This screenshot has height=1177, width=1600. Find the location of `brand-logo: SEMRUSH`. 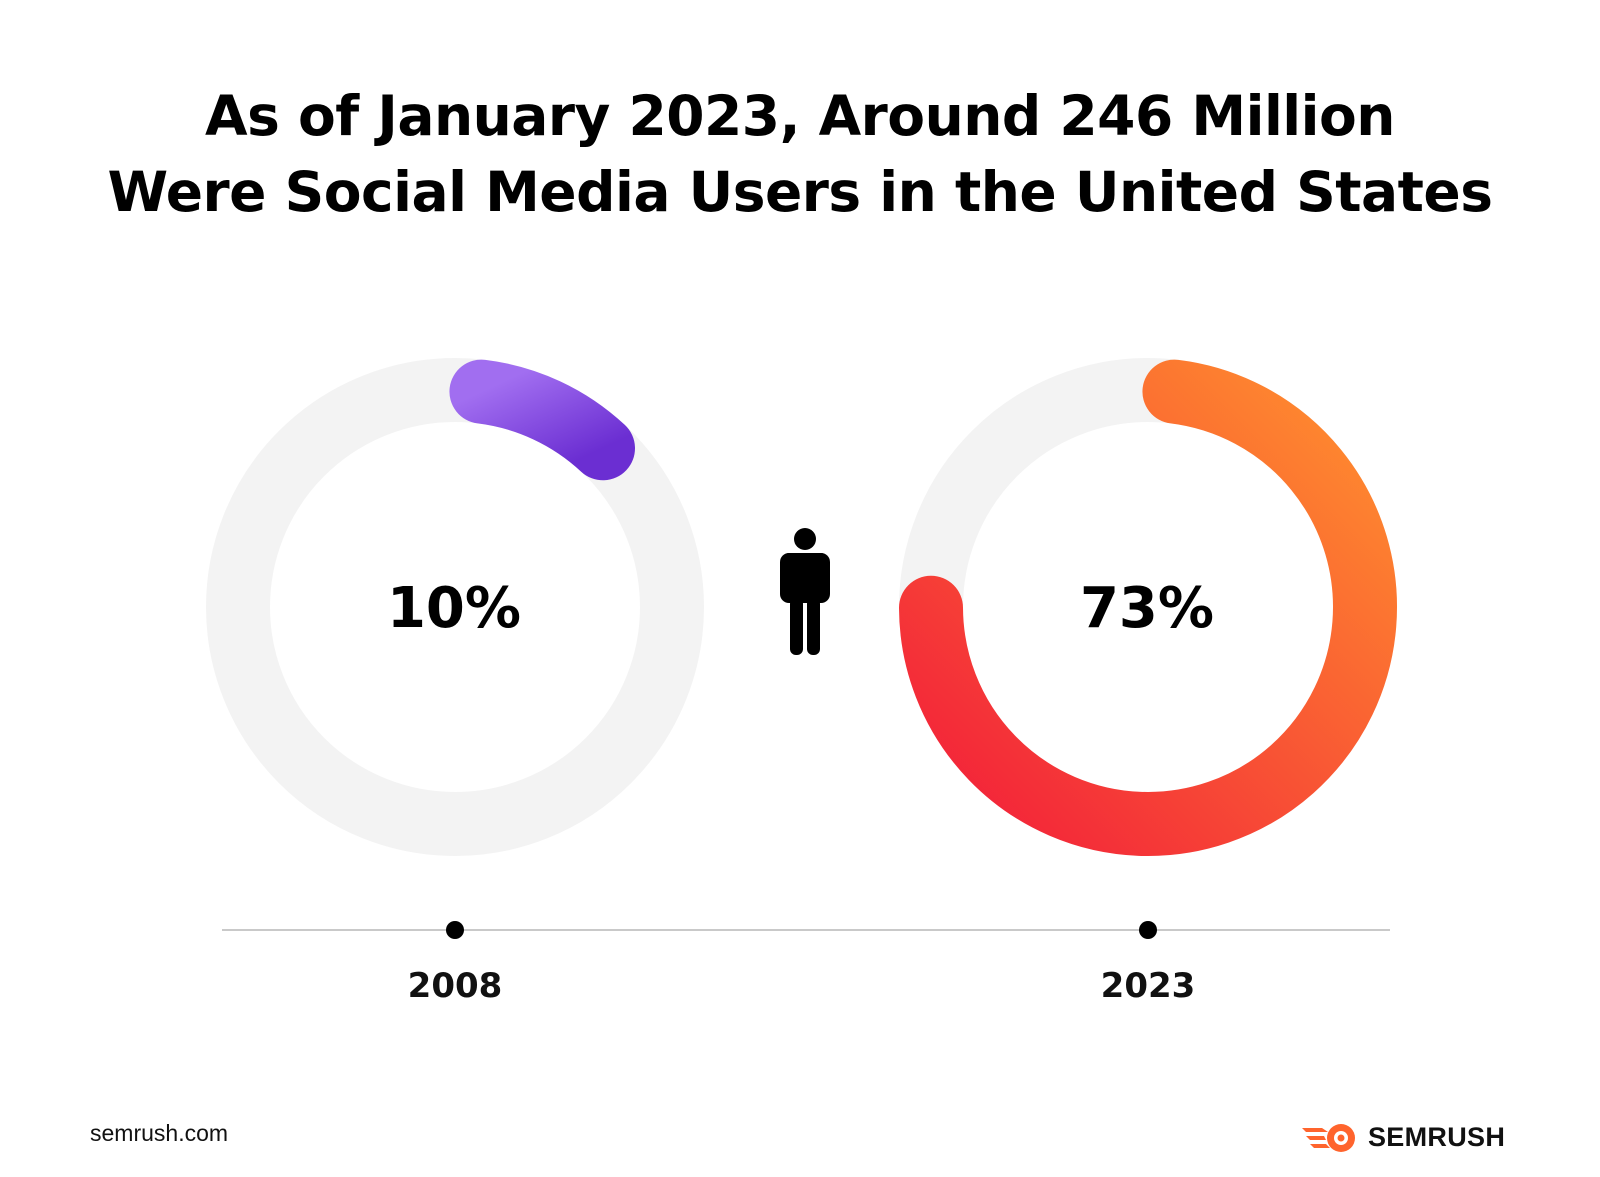

brand-logo: SEMRUSH is located at coordinates (1402, 1137).